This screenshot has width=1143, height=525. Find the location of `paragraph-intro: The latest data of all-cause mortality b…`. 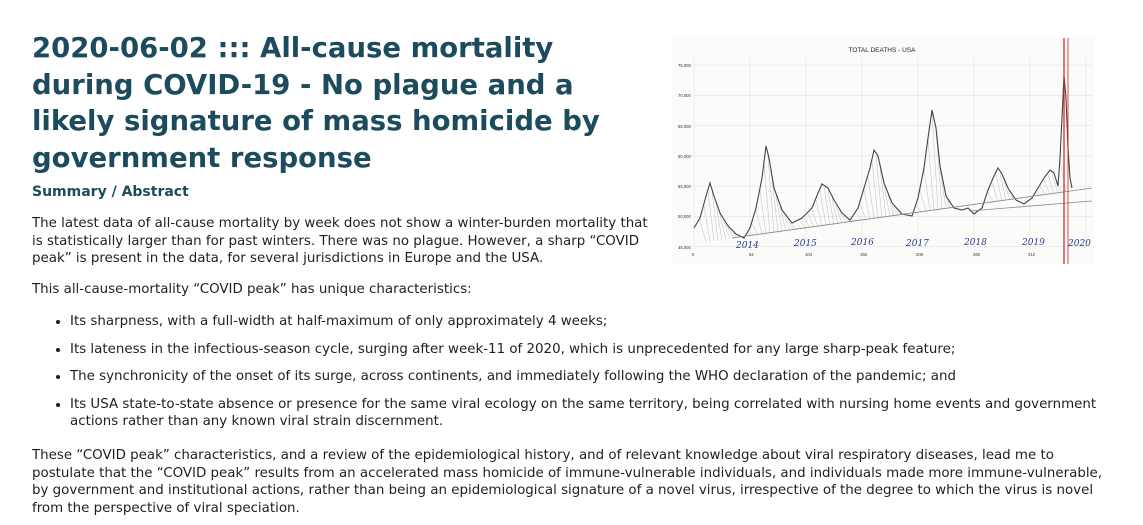

paragraph-intro: The latest data of all-cause mortality b… is located at coordinates (340, 241).